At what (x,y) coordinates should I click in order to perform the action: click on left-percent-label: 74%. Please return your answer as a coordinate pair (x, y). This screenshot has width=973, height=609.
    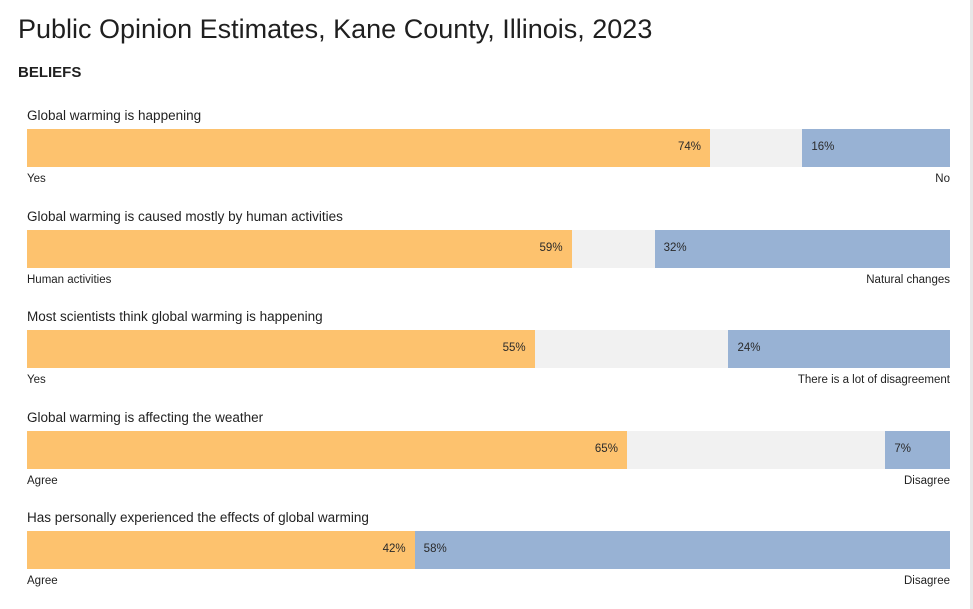
    Looking at the image, I should click on (689, 147).